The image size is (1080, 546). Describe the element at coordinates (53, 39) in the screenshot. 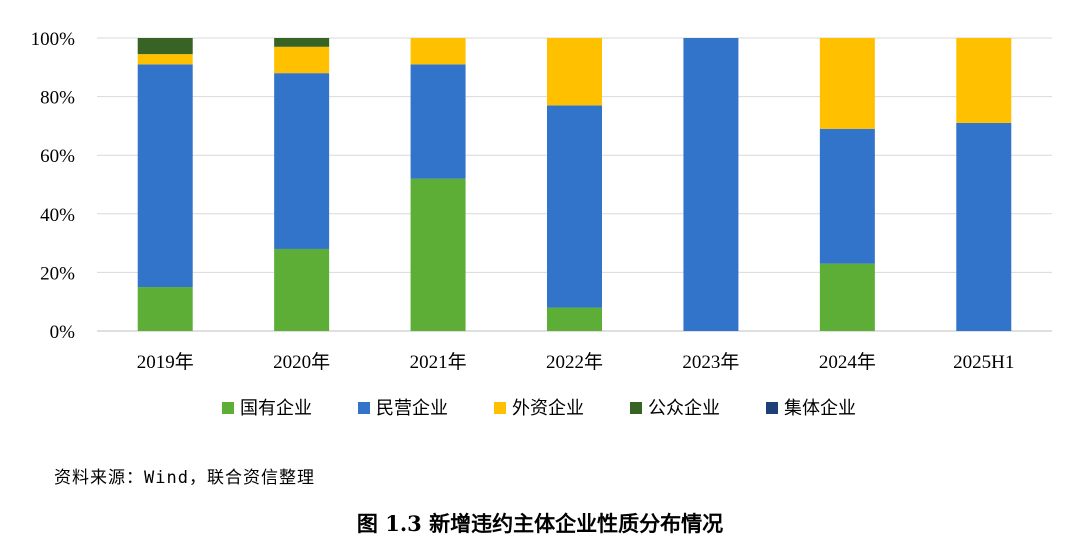

I see `y-tick-label: 100%` at that location.